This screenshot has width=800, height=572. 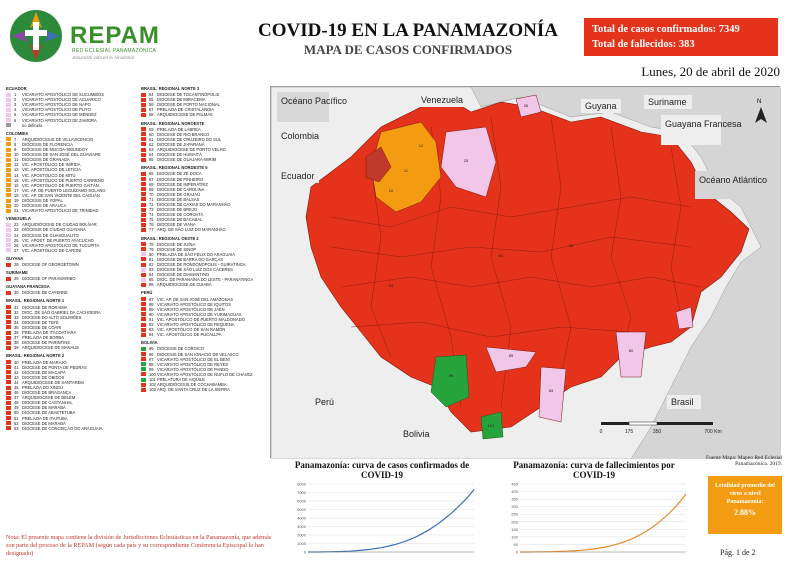 What do you see at coordinates (16, 240) in the screenshot?
I see `legend-number: 25` at bounding box center [16, 240].